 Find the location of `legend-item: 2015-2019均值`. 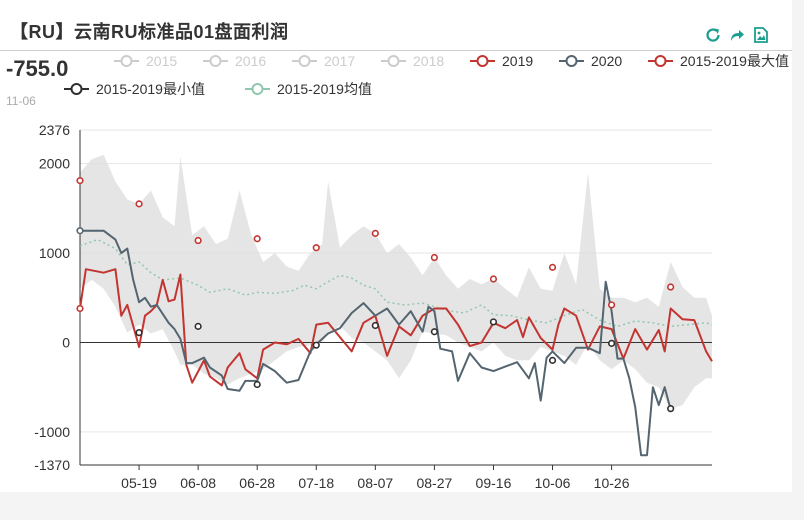

legend-item: 2015-2019均值 is located at coordinates (308, 89).